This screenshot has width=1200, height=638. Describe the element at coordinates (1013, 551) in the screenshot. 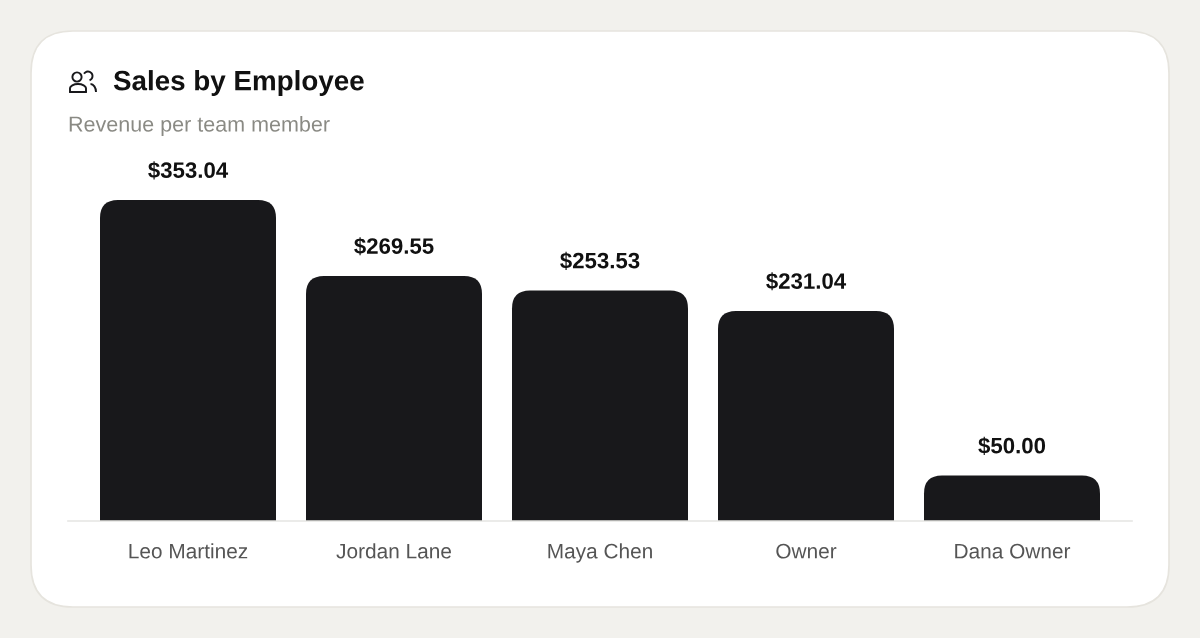

I see `x-tick-label: Dana Owner` at that location.